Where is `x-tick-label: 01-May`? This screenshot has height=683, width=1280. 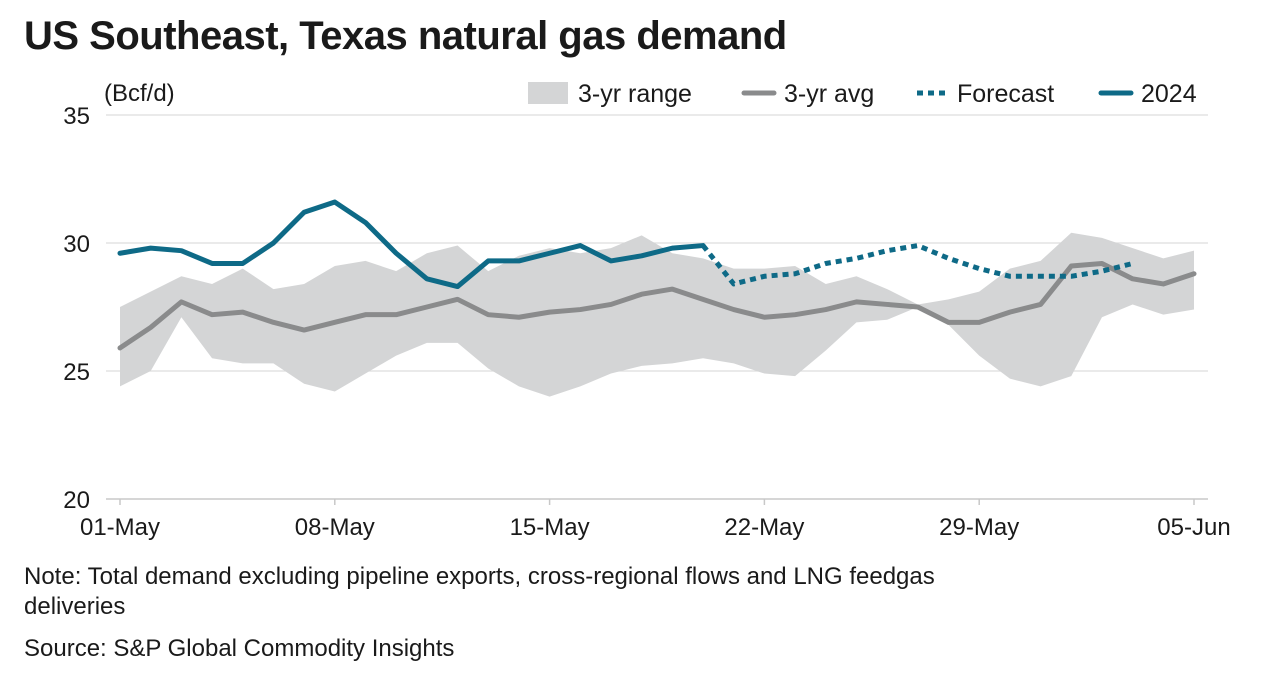
x-tick-label: 01-May is located at coordinates (120, 527).